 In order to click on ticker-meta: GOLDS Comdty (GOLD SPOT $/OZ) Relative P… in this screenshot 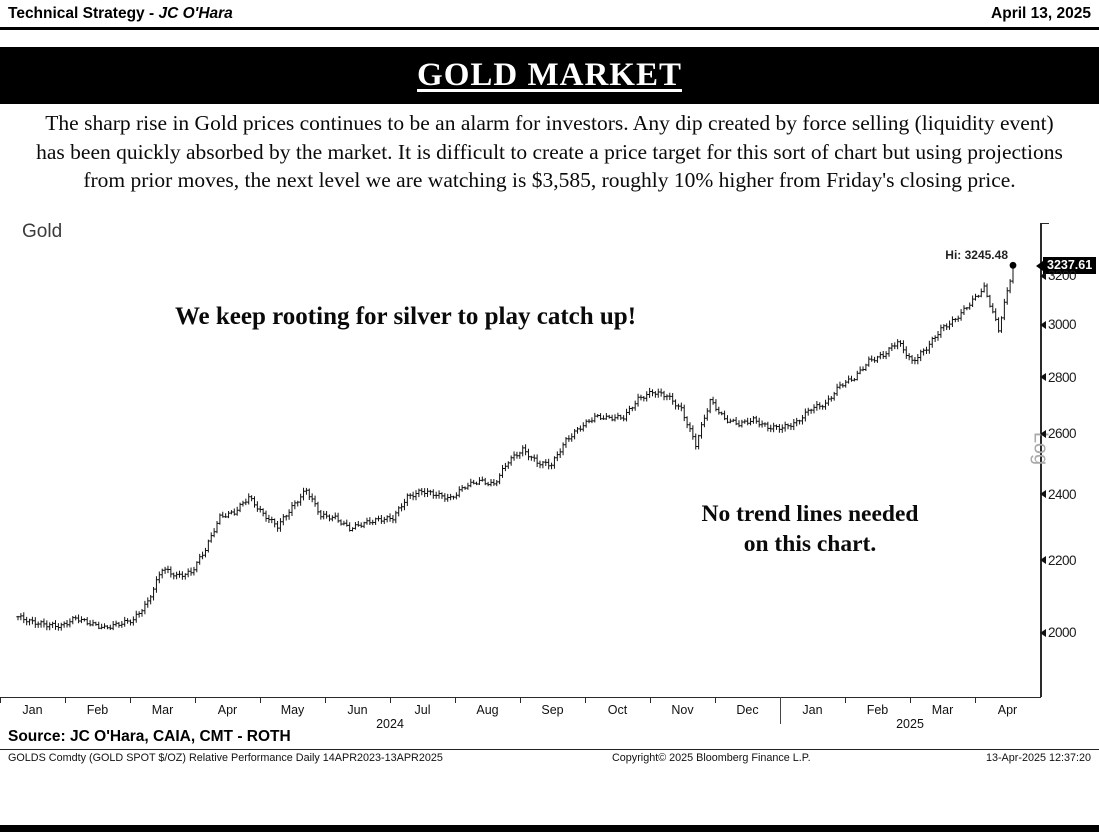, I will do `click(225, 757)`.